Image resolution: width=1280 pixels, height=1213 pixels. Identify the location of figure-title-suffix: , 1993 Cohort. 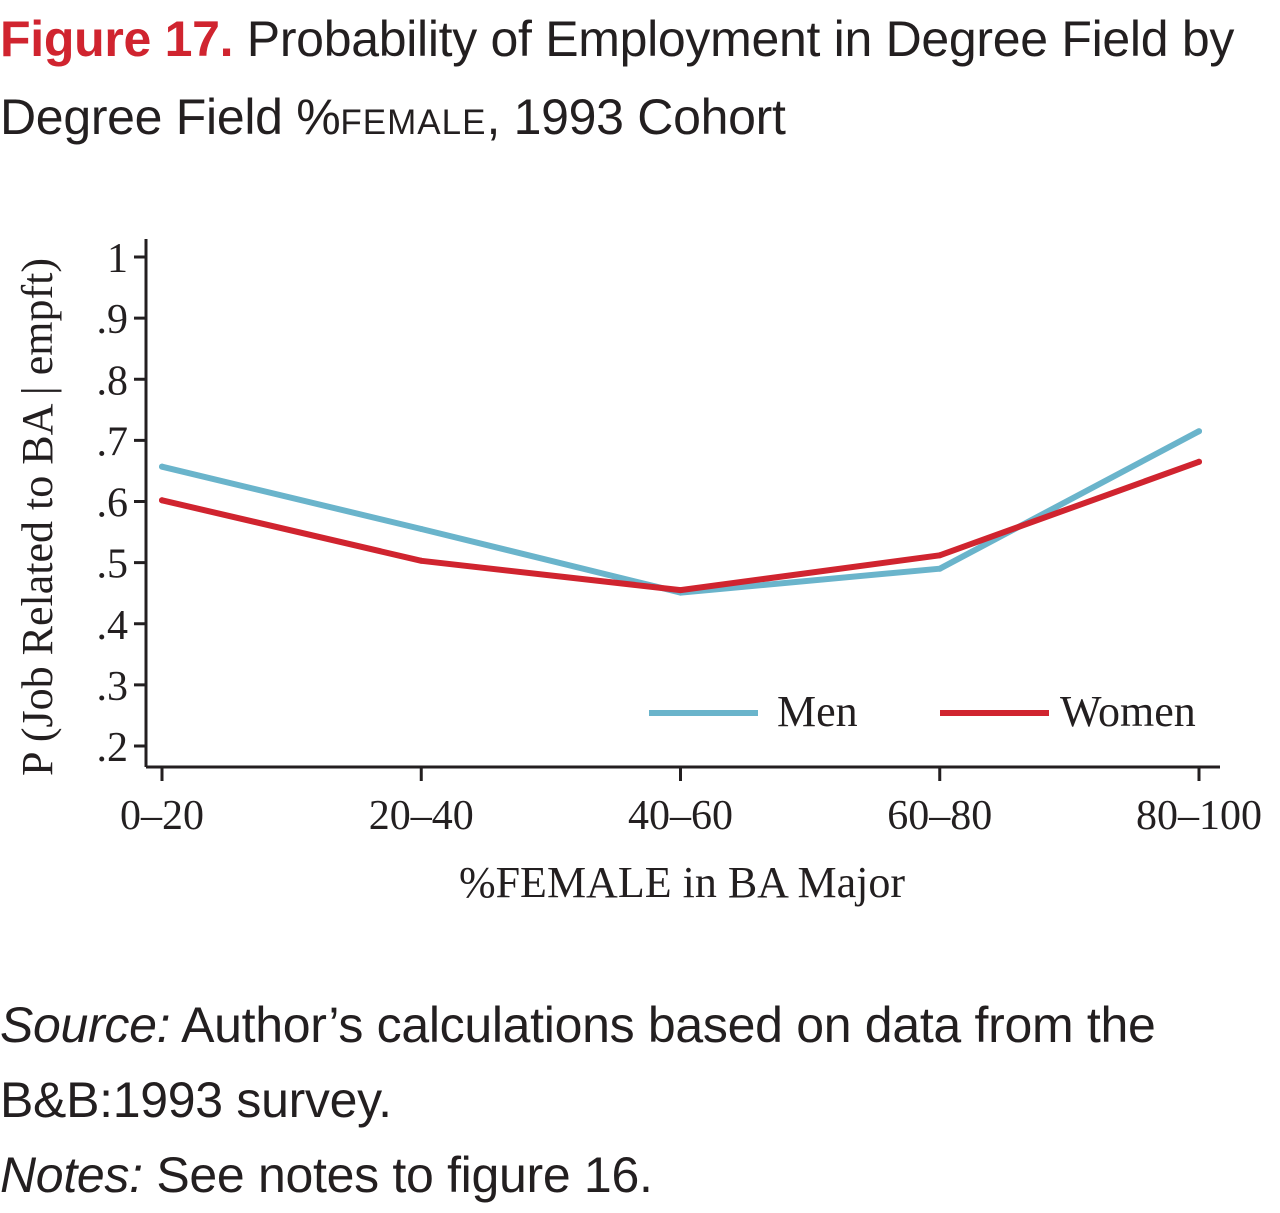
(636, 117).